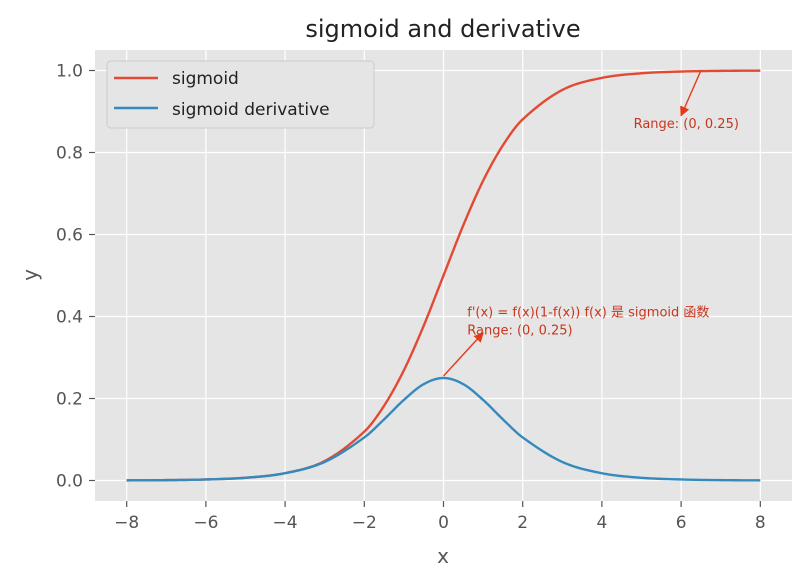 This screenshot has height=585, width=807. Describe the element at coordinates (75, 277) in the screenshot. I see `y-ticks: 0.0 0.2 0.4 0.6 0.8 1.0` at that location.